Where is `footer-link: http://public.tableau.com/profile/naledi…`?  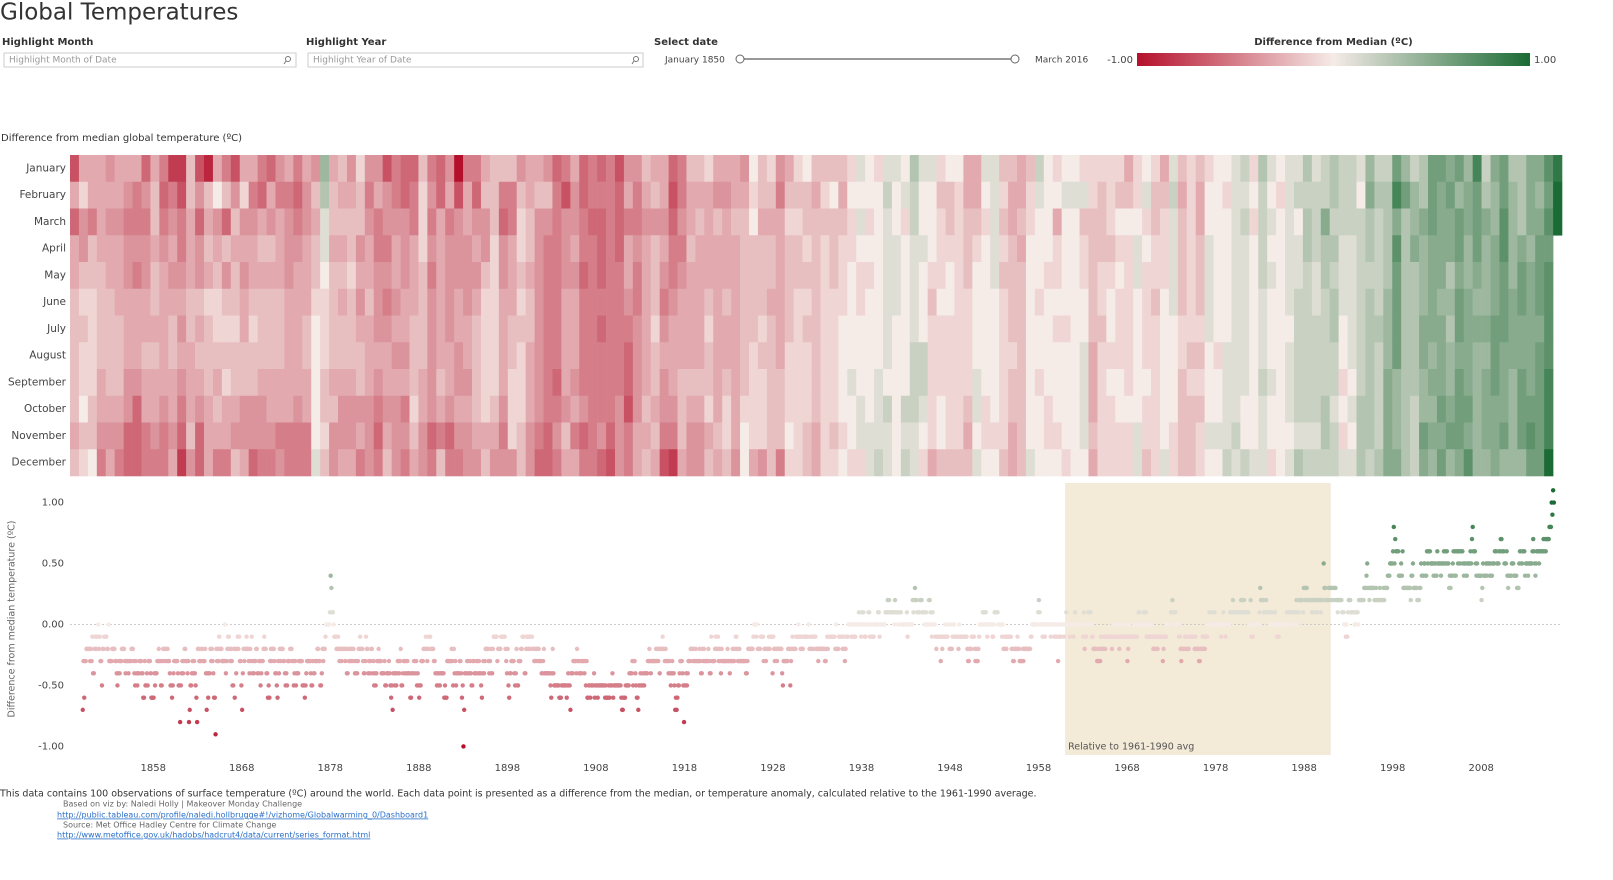 footer-link: http://public.tableau.com/profile/naledi… is located at coordinates (242, 815).